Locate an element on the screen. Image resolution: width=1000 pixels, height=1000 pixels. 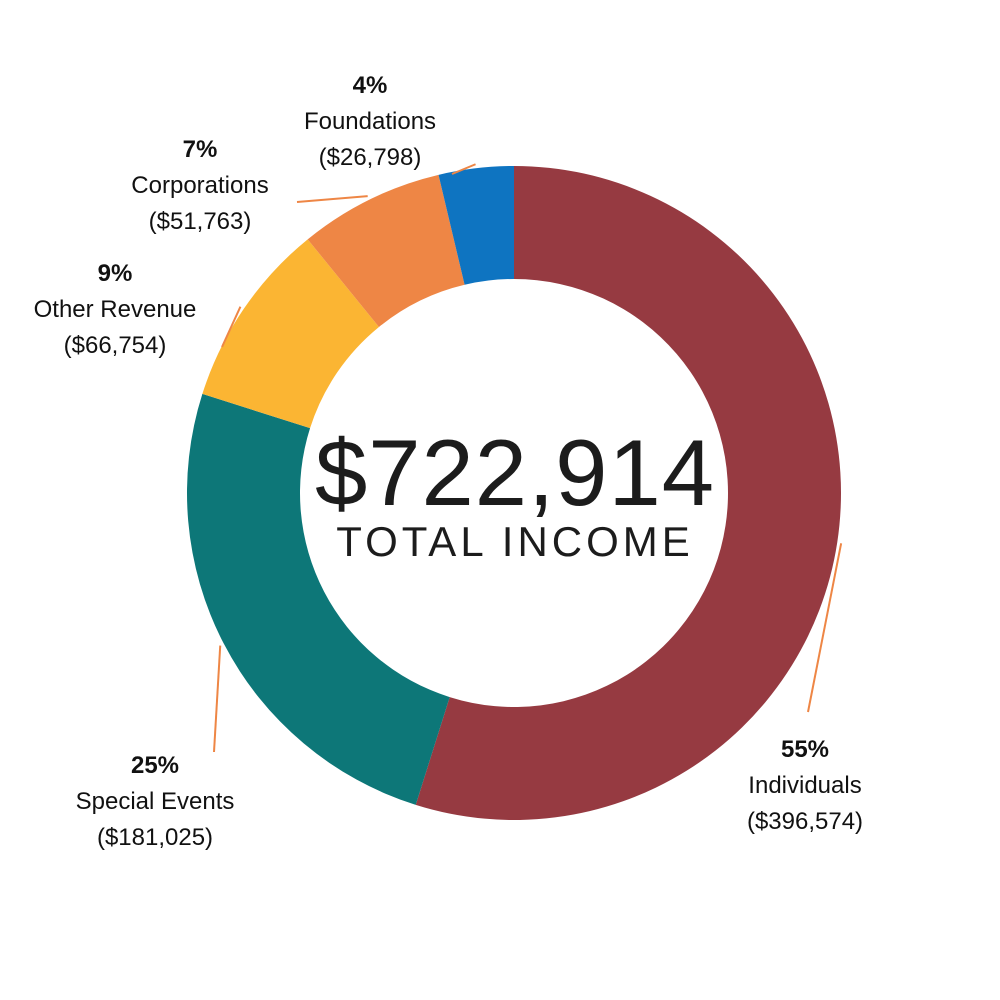
slice-label-foundations: 4% Foundations ($26,798) is located at coordinates (370, 122).